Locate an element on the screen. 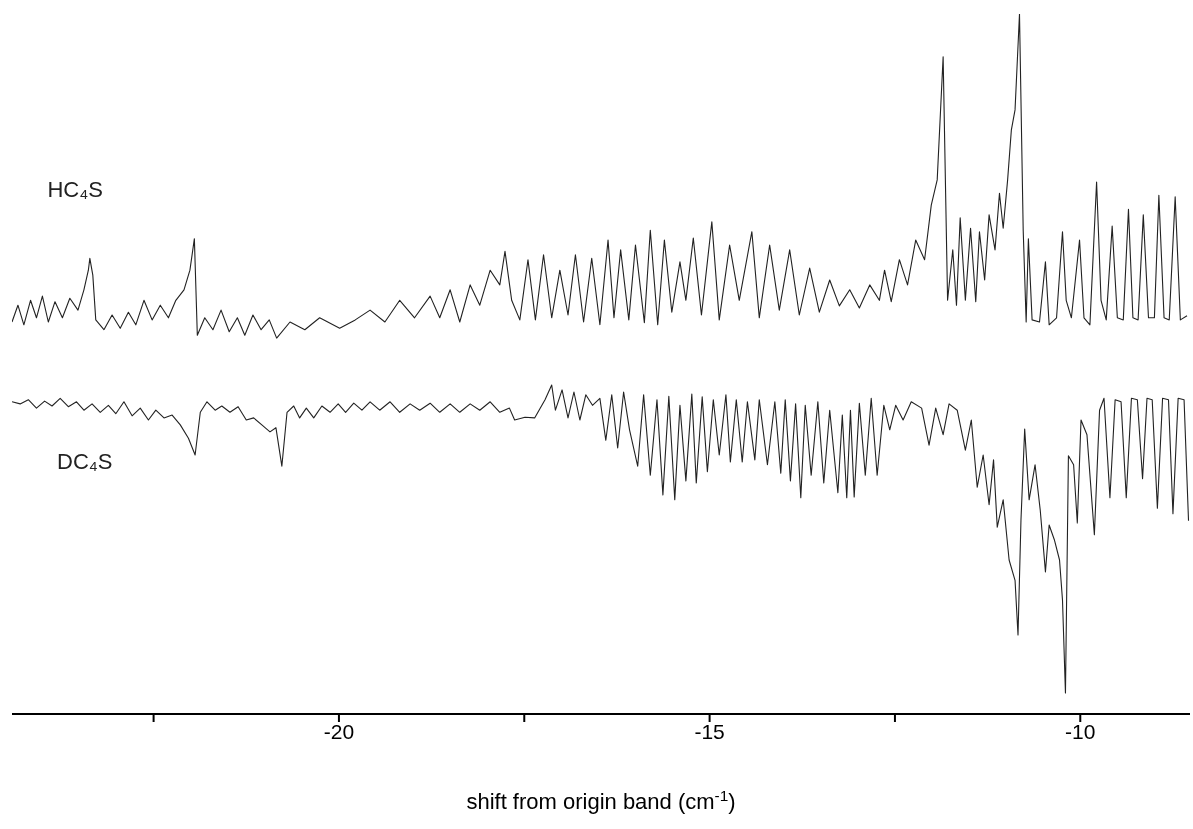 This screenshot has height=829, width=1193. x-tick-label: -10 is located at coordinates (1080, 731).